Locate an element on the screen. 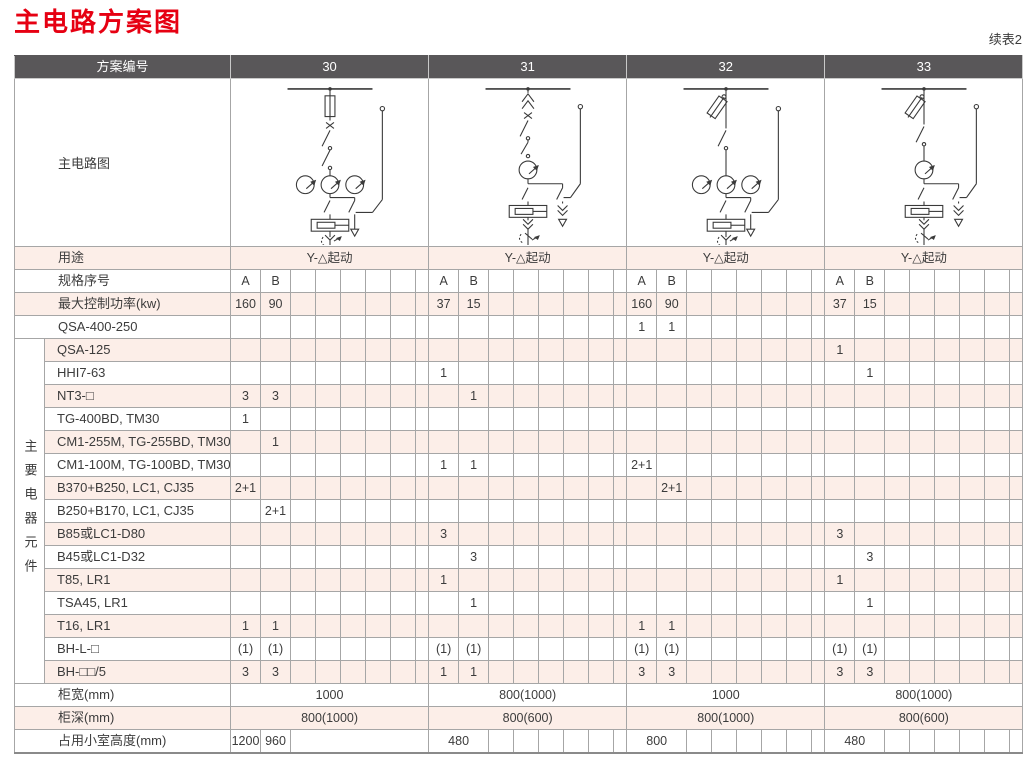  row-label: TSA45, LR1 is located at coordinates (137, 603).